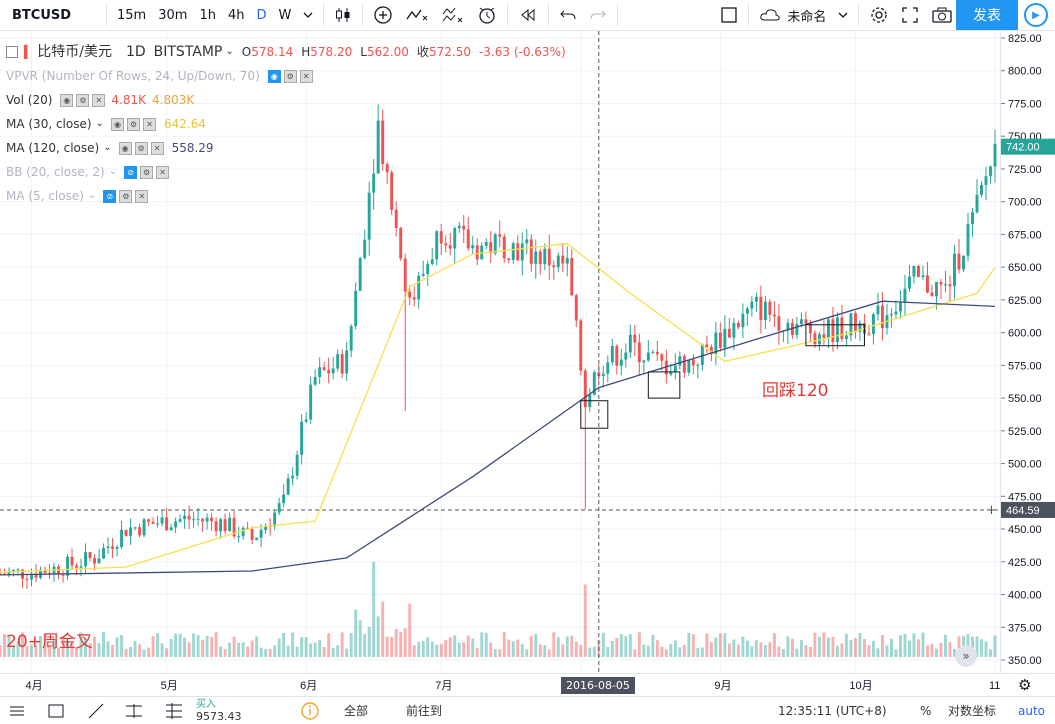 This screenshot has height=724, width=1055. Describe the element at coordinates (219, 710) in the screenshot. I see `buy-panel: 买入 9573.43` at that location.